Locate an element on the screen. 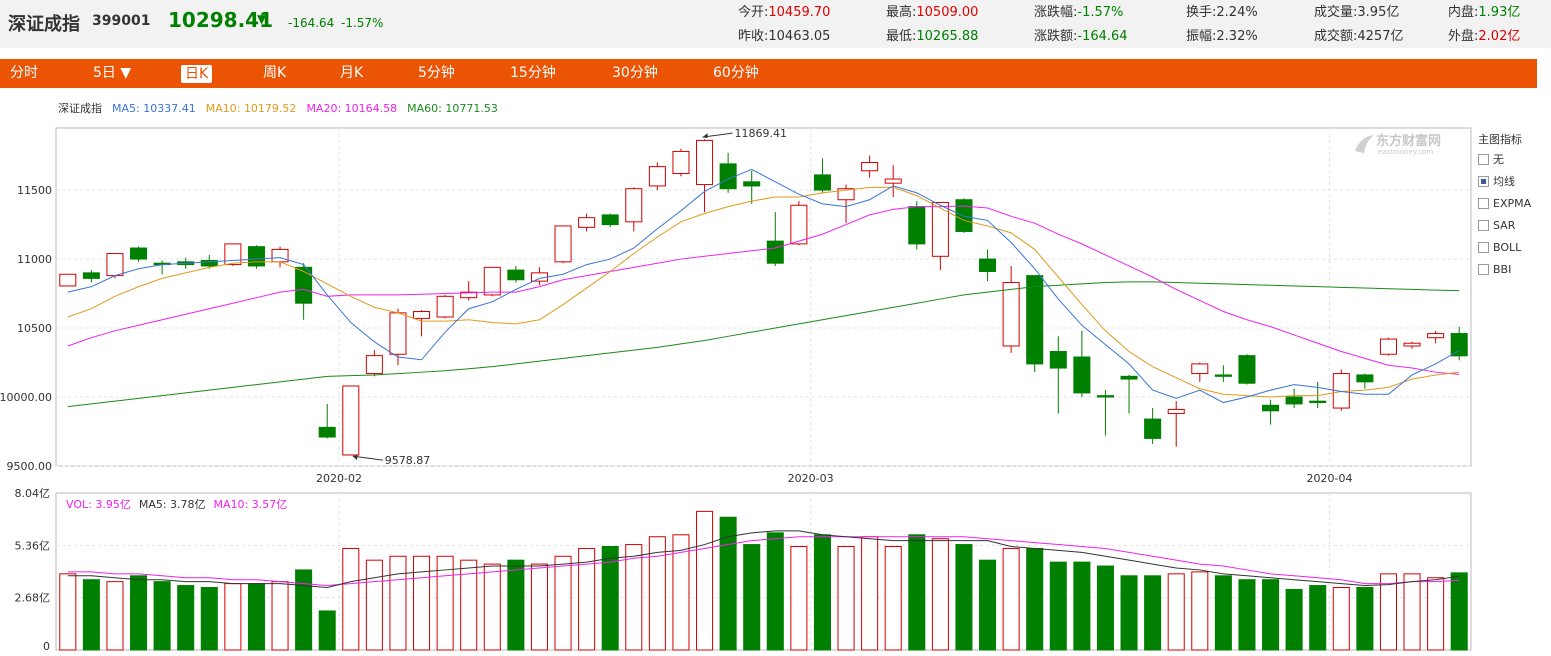 This screenshot has width=1551, height=656. arrow-icon is located at coordinates (705, 136).